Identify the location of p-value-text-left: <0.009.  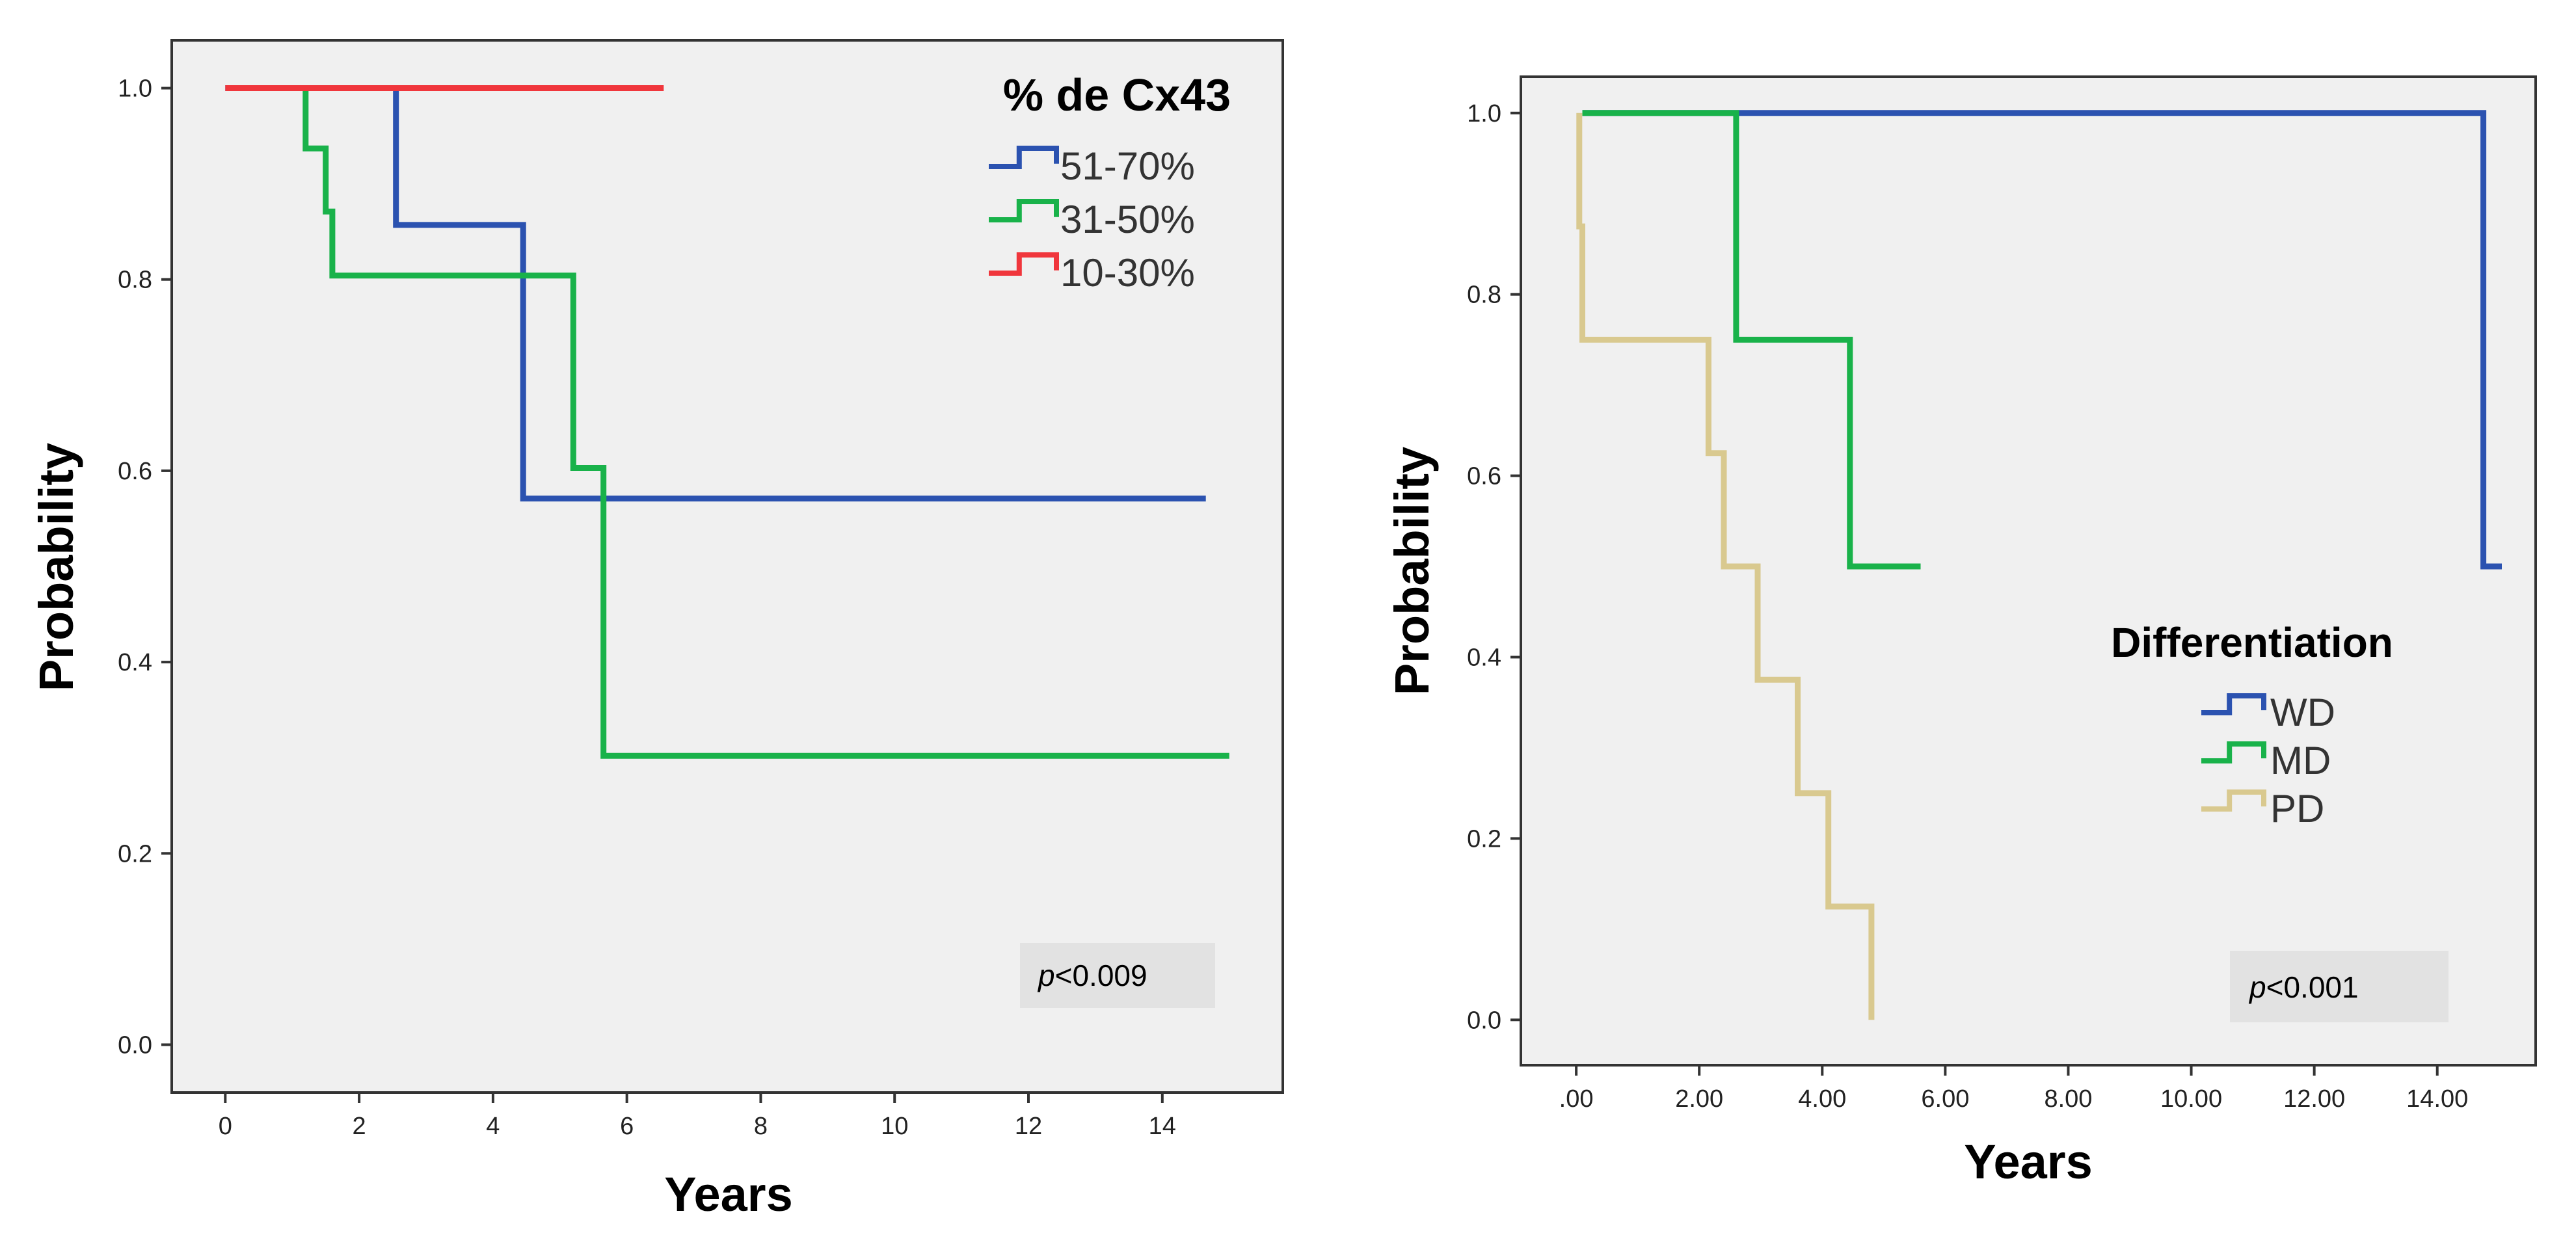
(1101, 975).